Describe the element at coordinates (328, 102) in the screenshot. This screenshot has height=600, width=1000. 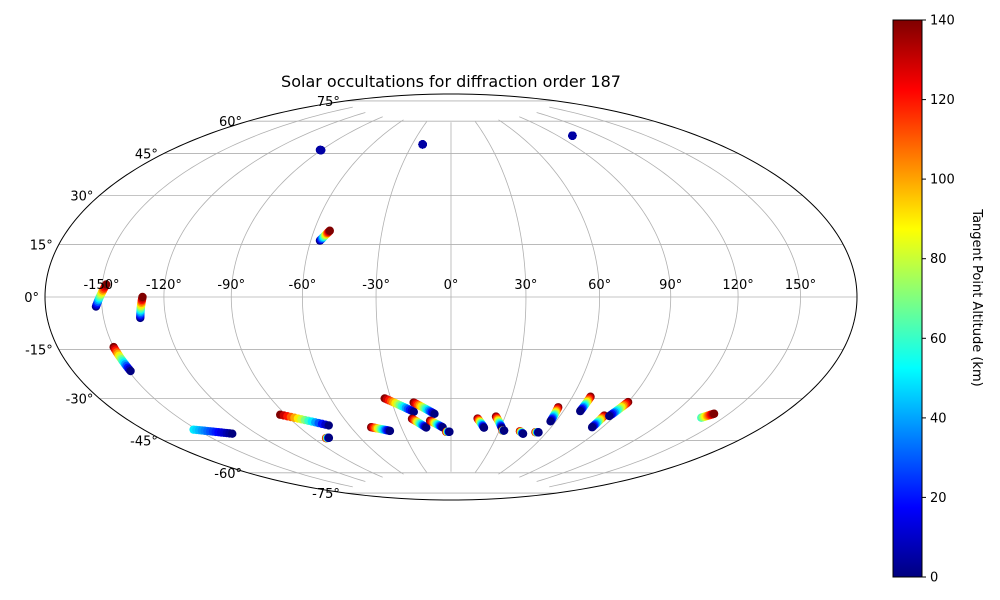
I see `latitude-tick-label: 75°` at that location.